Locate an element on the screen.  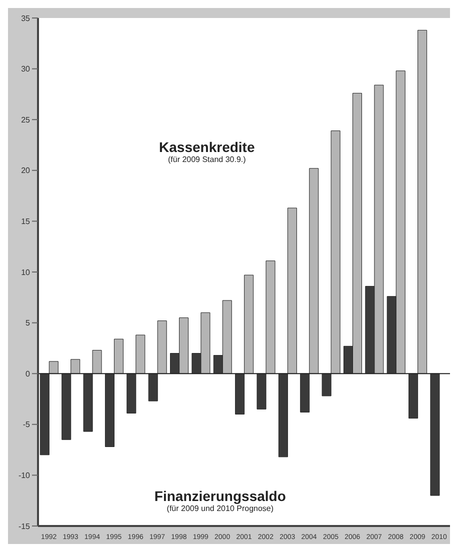
y-tick-label: 10 is located at coordinates (26, 272).